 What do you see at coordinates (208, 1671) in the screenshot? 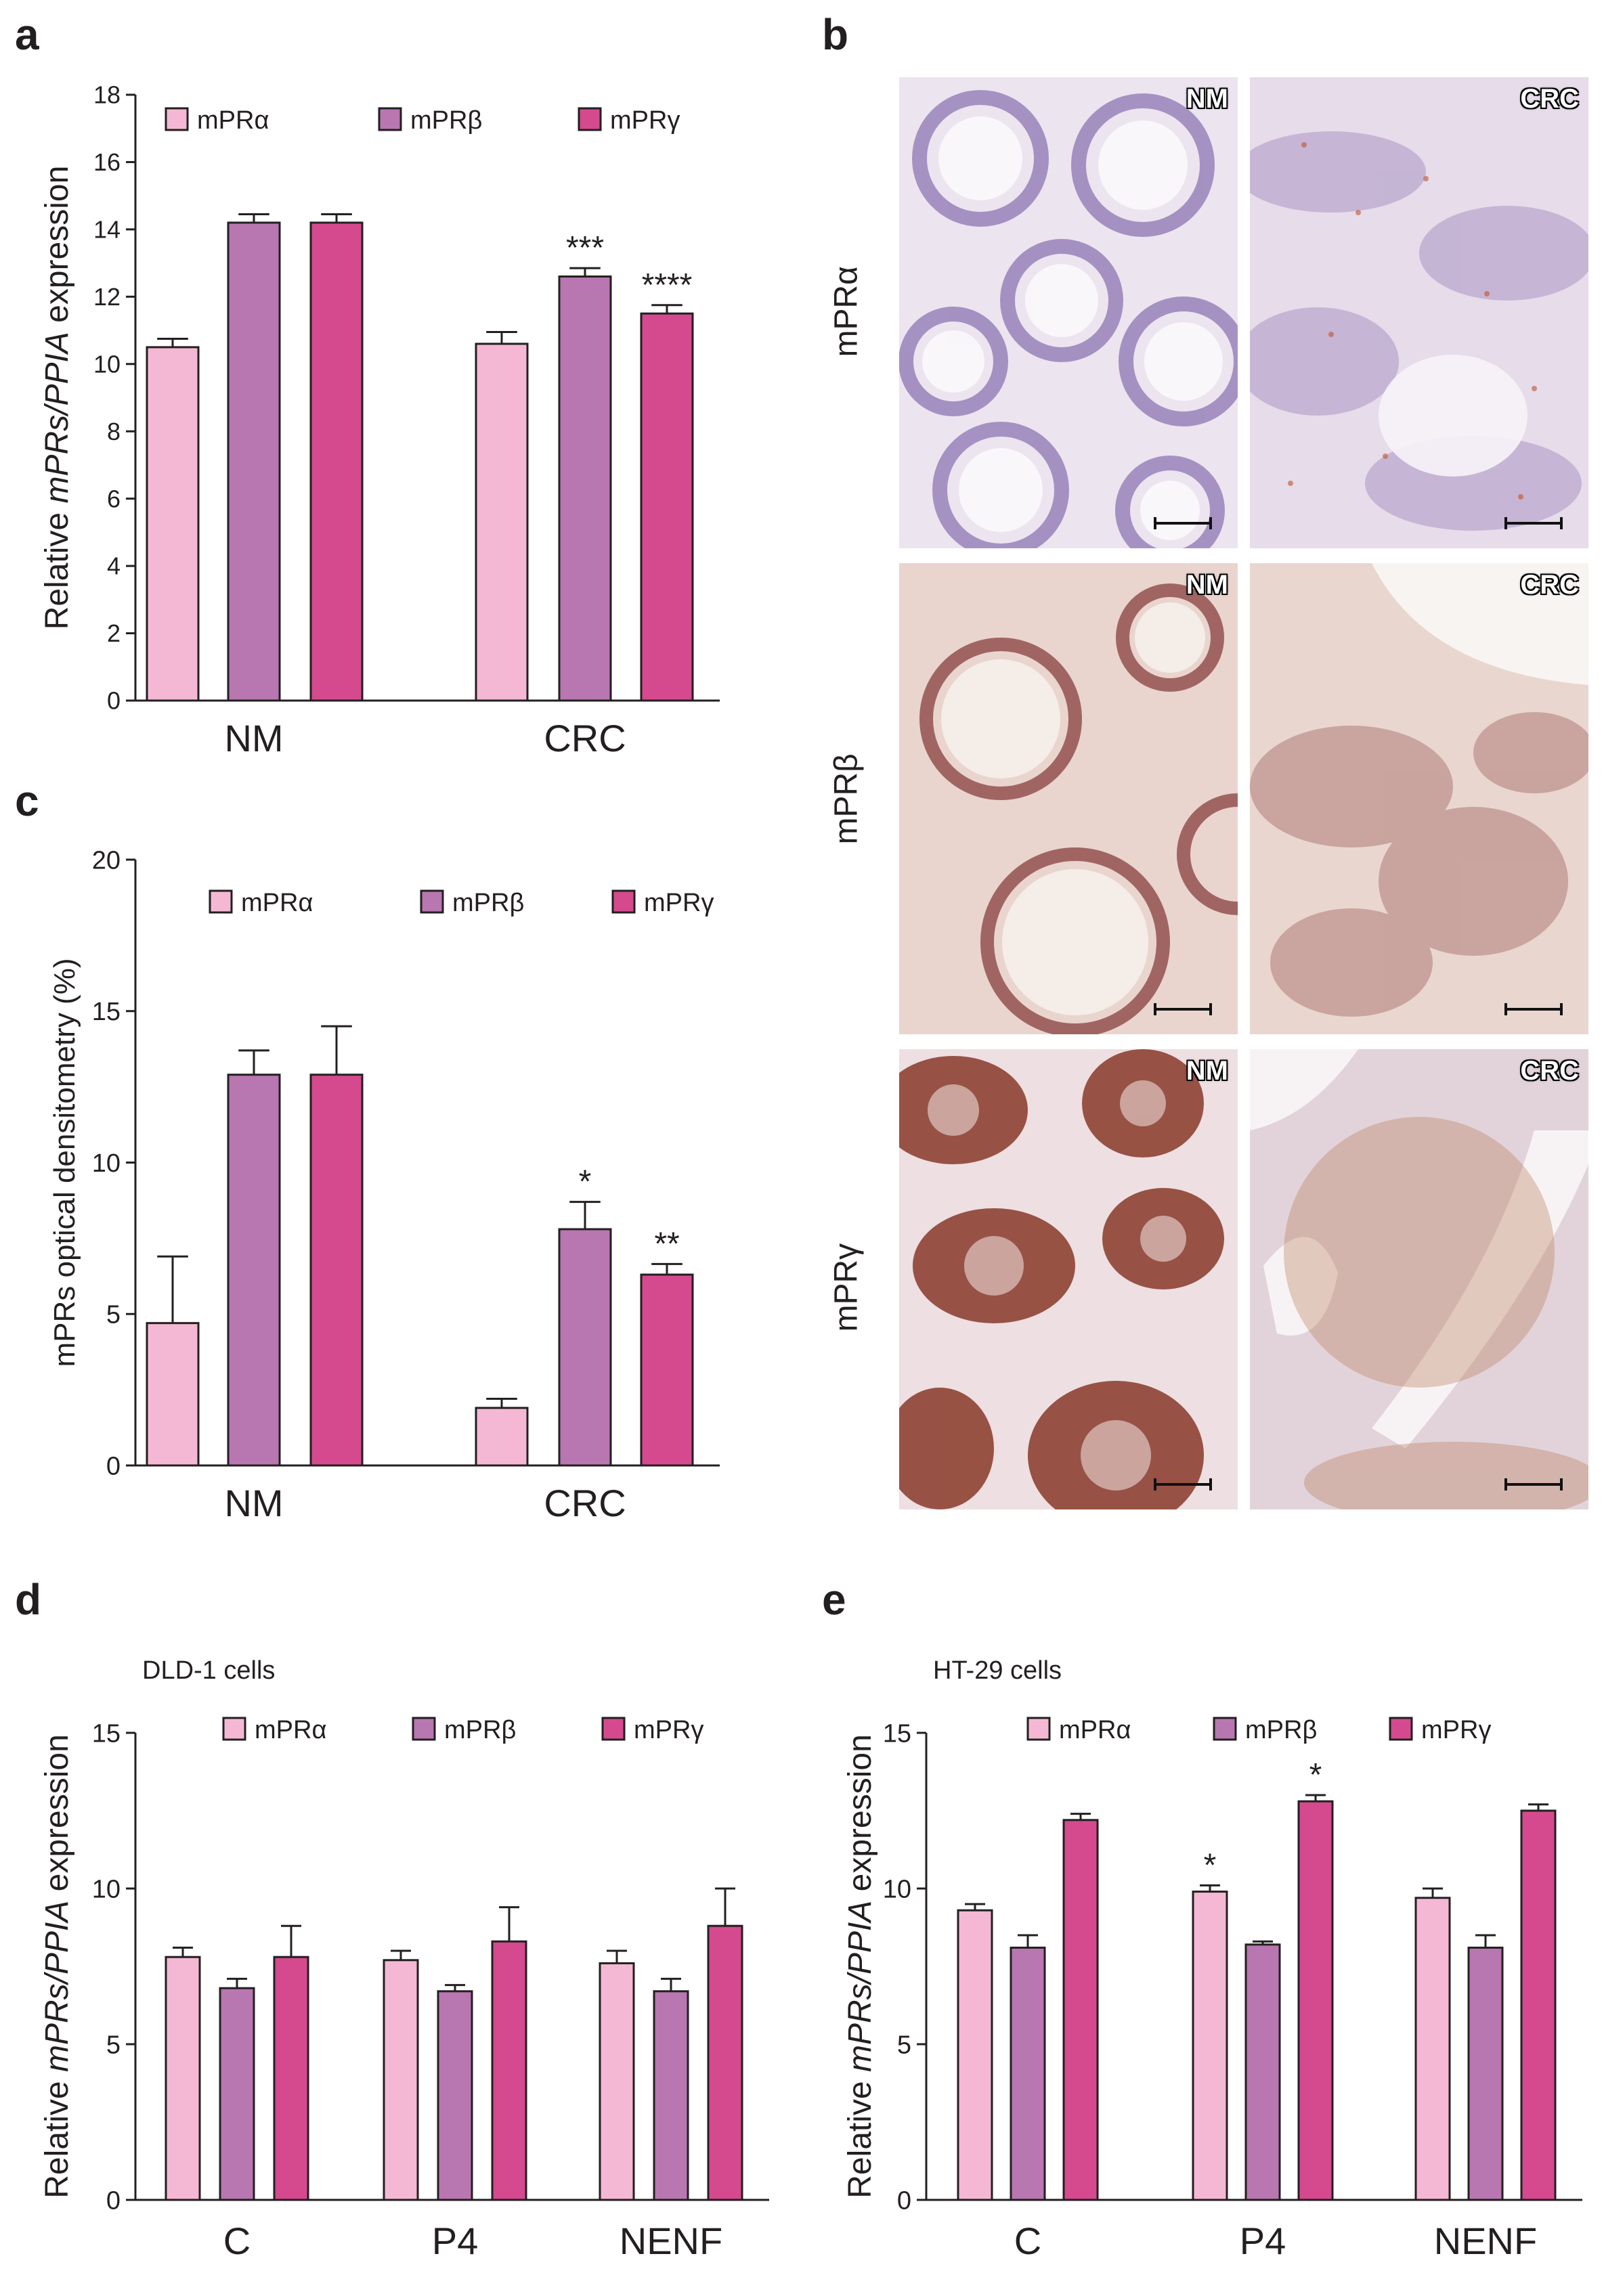
I see `chart-title: DLD-1 cells` at bounding box center [208, 1671].